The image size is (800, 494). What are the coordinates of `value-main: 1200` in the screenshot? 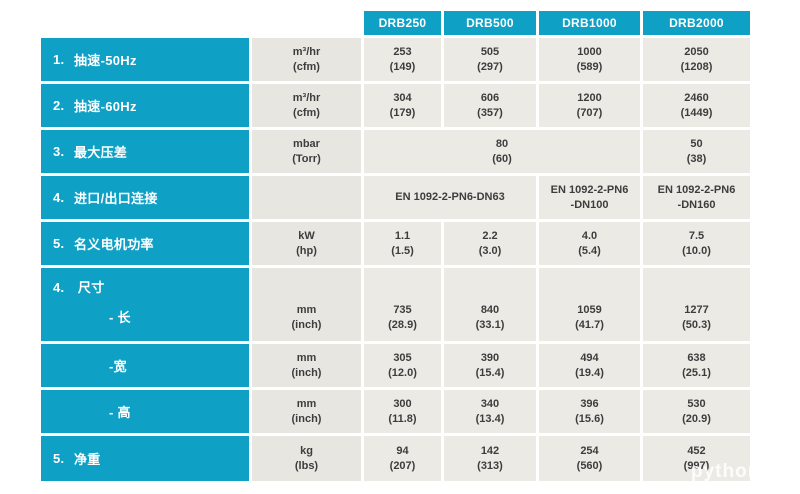 It's located at (589, 97).